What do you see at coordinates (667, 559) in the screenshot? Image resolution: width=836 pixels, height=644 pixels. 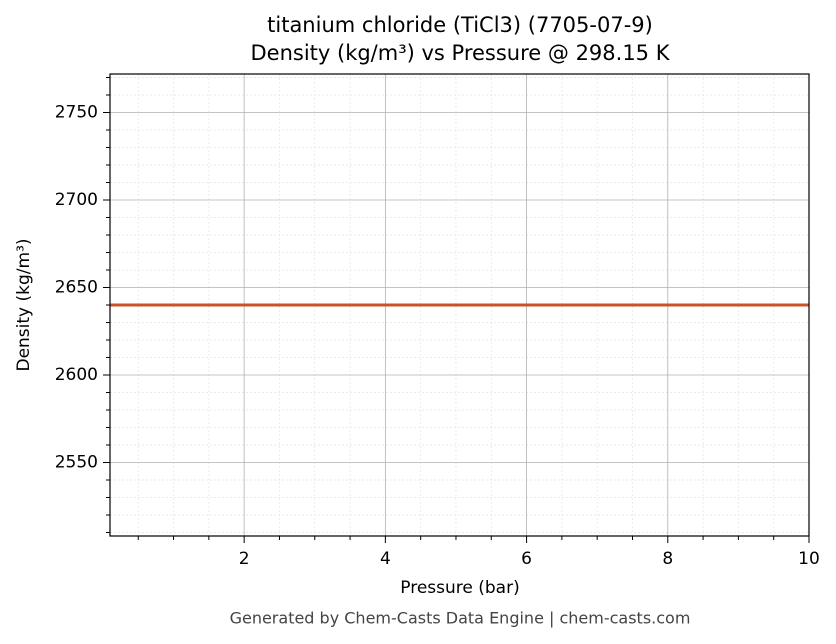 I see `x-tick-label: 8` at bounding box center [667, 559].